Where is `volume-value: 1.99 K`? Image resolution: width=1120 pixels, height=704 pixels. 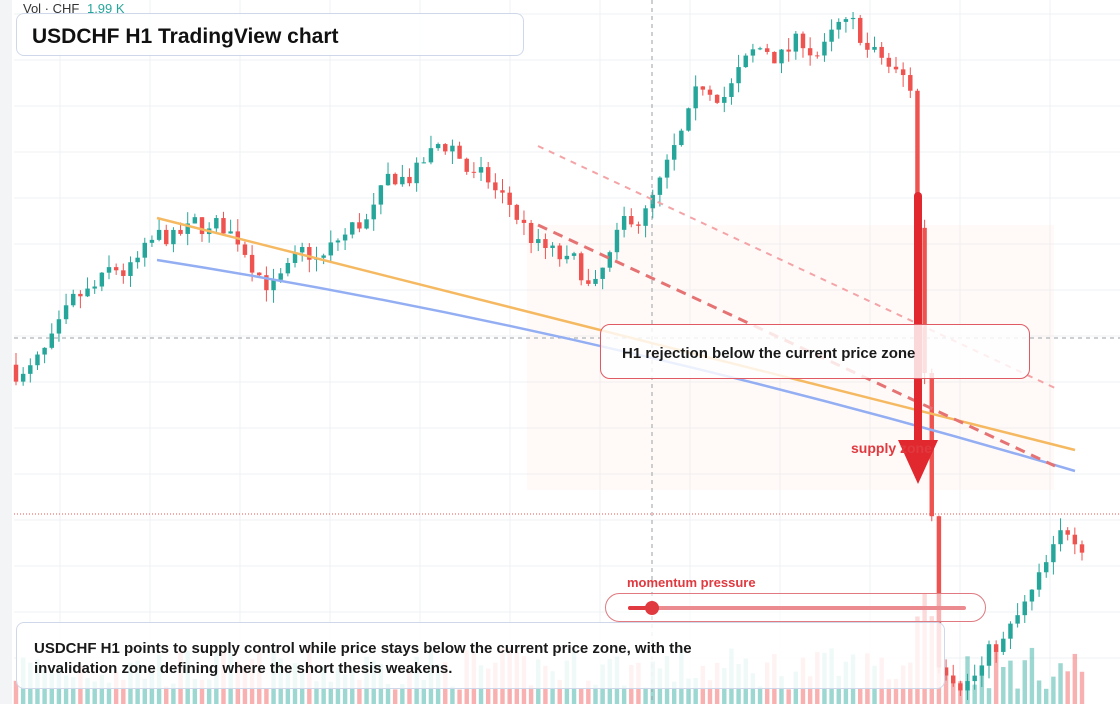 volume-value: 1.99 K is located at coordinates (105, 8).